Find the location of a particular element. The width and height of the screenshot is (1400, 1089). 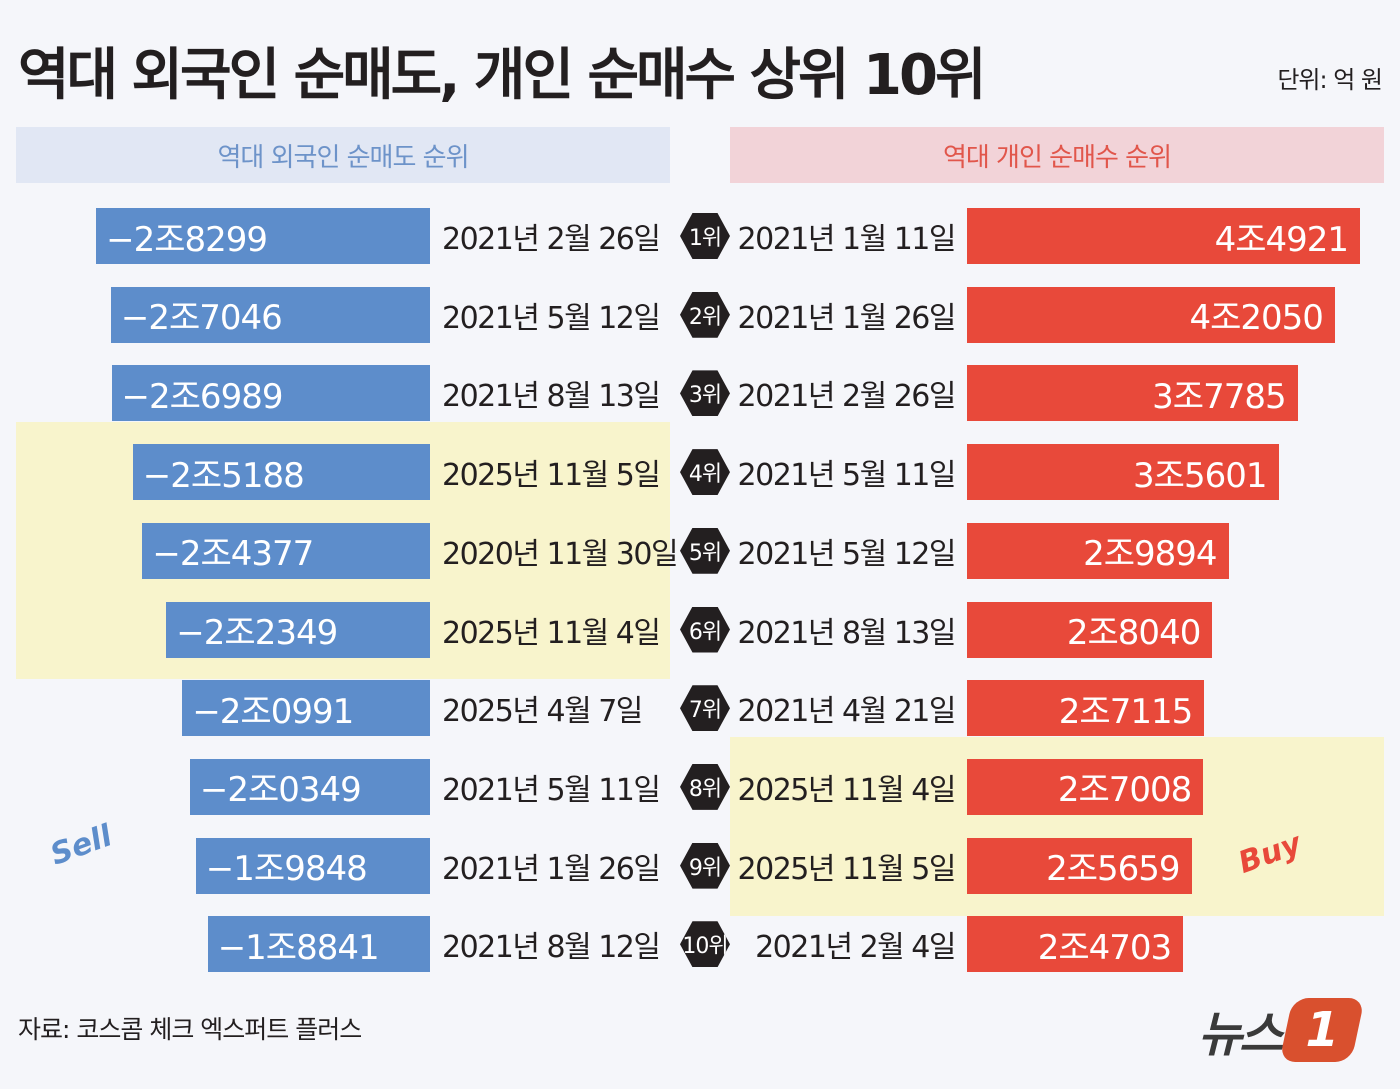

sell-bar: −2조6989 is located at coordinates (270, 393).